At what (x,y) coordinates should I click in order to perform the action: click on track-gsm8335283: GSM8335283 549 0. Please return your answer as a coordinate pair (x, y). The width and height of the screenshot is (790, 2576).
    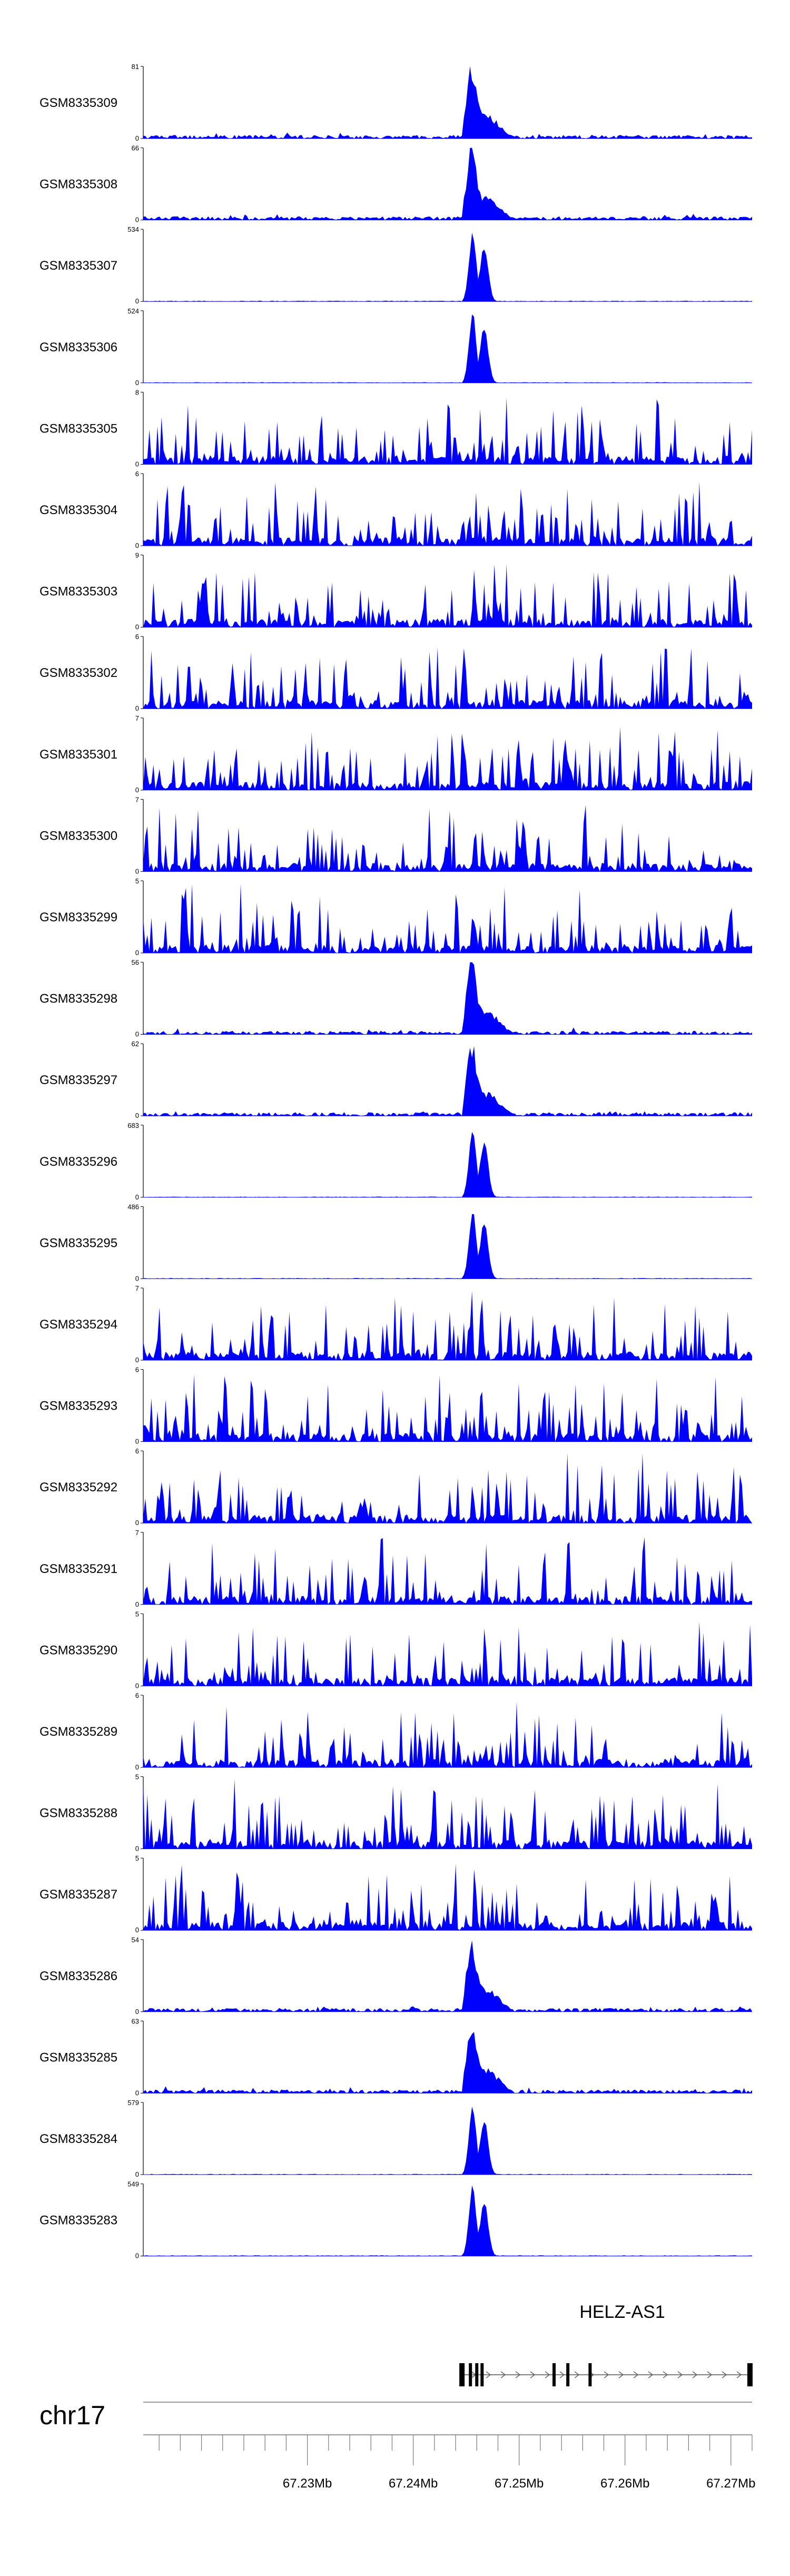
    Looking at the image, I should click on (395, 2220).